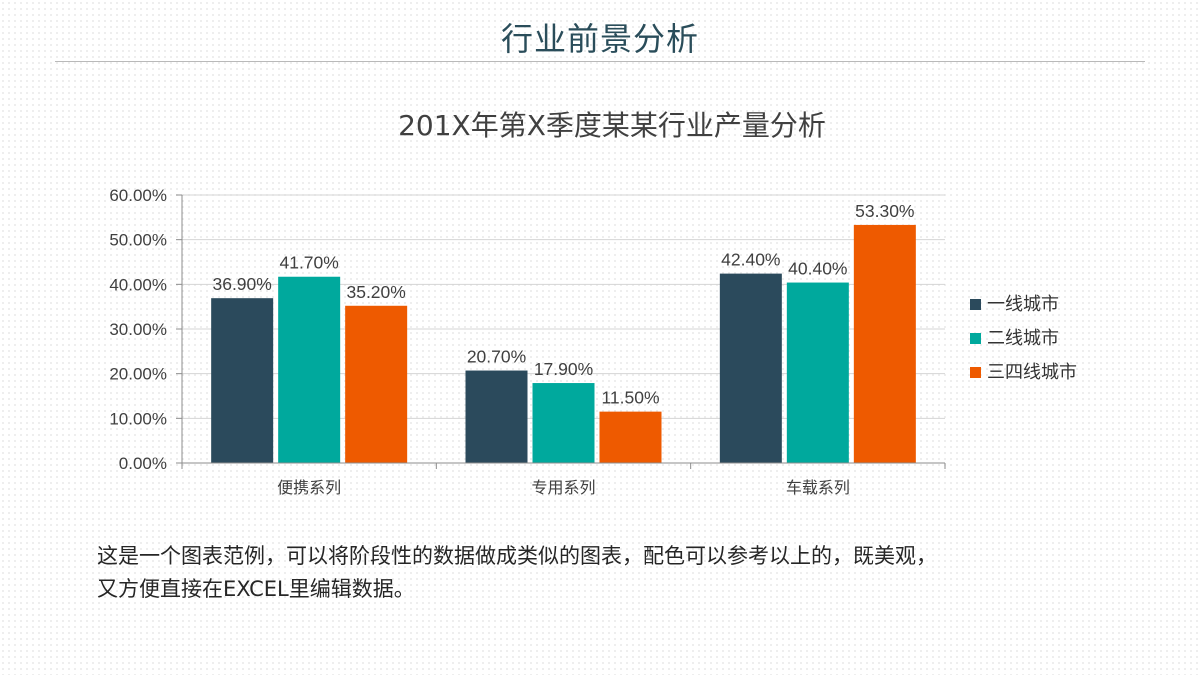 Image resolution: width=1200 pixels, height=675 pixels. What do you see at coordinates (563, 487) in the screenshot?
I see `x-category-label: 专用系列` at bounding box center [563, 487].